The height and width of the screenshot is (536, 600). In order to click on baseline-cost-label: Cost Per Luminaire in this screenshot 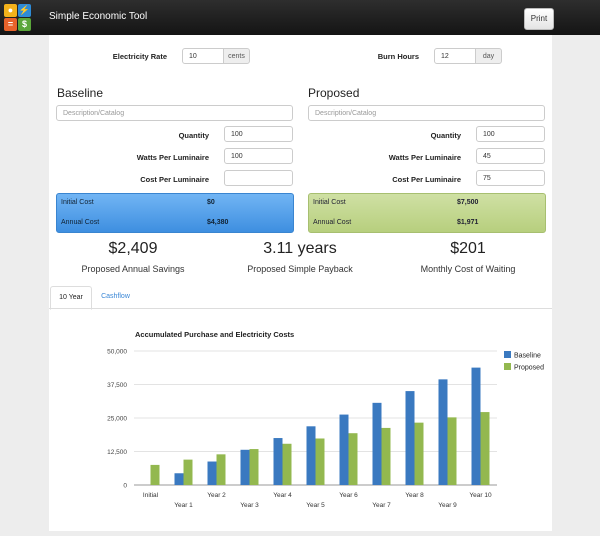, I will do `click(174, 179)`.